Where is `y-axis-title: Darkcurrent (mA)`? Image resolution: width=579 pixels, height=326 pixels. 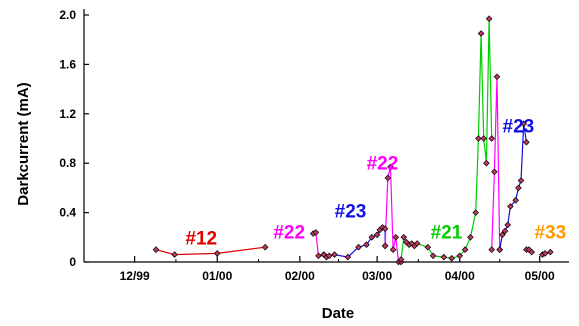 y-axis-title: Darkcurrent (mA) is located at coordinates (23, 143).